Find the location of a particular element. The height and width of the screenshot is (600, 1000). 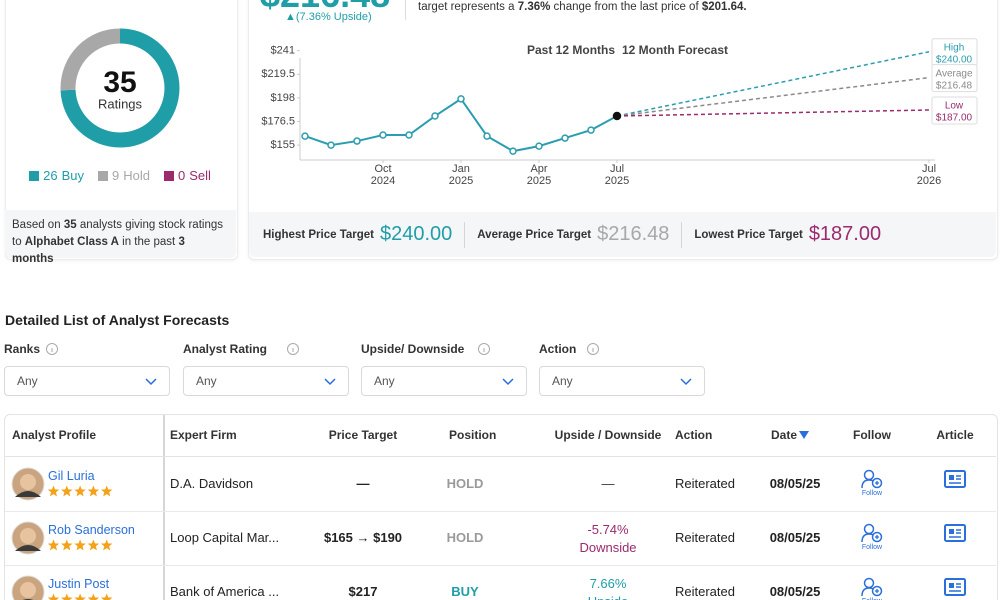

summary-label: Highest Price Target is located at coordinates (318, 234).